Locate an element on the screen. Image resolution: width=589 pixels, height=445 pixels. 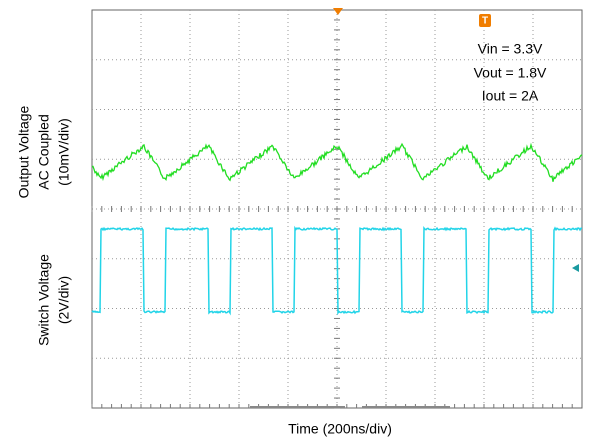
svg-text: T is located at coordinates (485, 21).